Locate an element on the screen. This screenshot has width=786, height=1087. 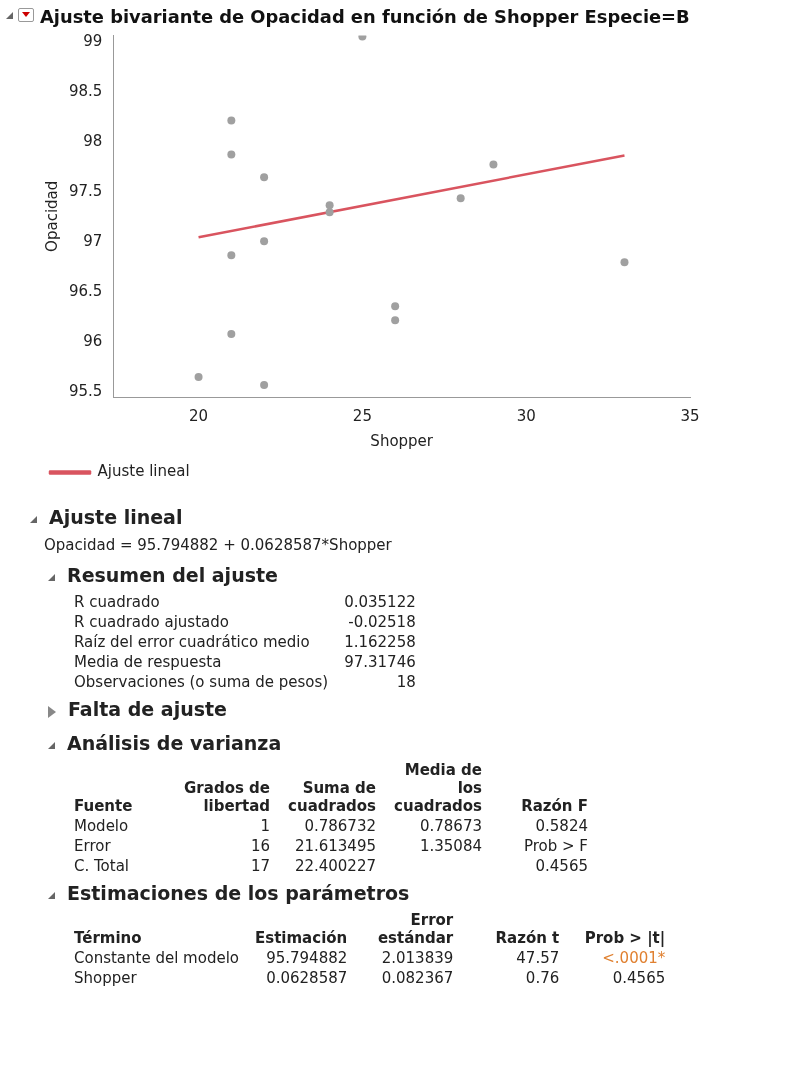
text: Prob > |t| is located at coordinates (625, 938).